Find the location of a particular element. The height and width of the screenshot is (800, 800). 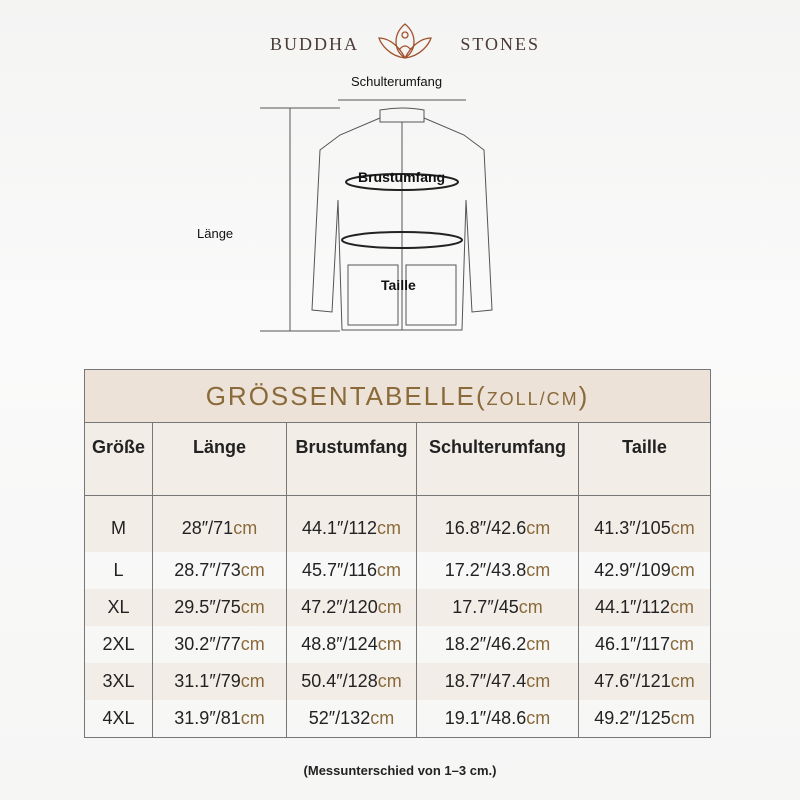

header-waist: Taille is located at coordinates (644, 459).